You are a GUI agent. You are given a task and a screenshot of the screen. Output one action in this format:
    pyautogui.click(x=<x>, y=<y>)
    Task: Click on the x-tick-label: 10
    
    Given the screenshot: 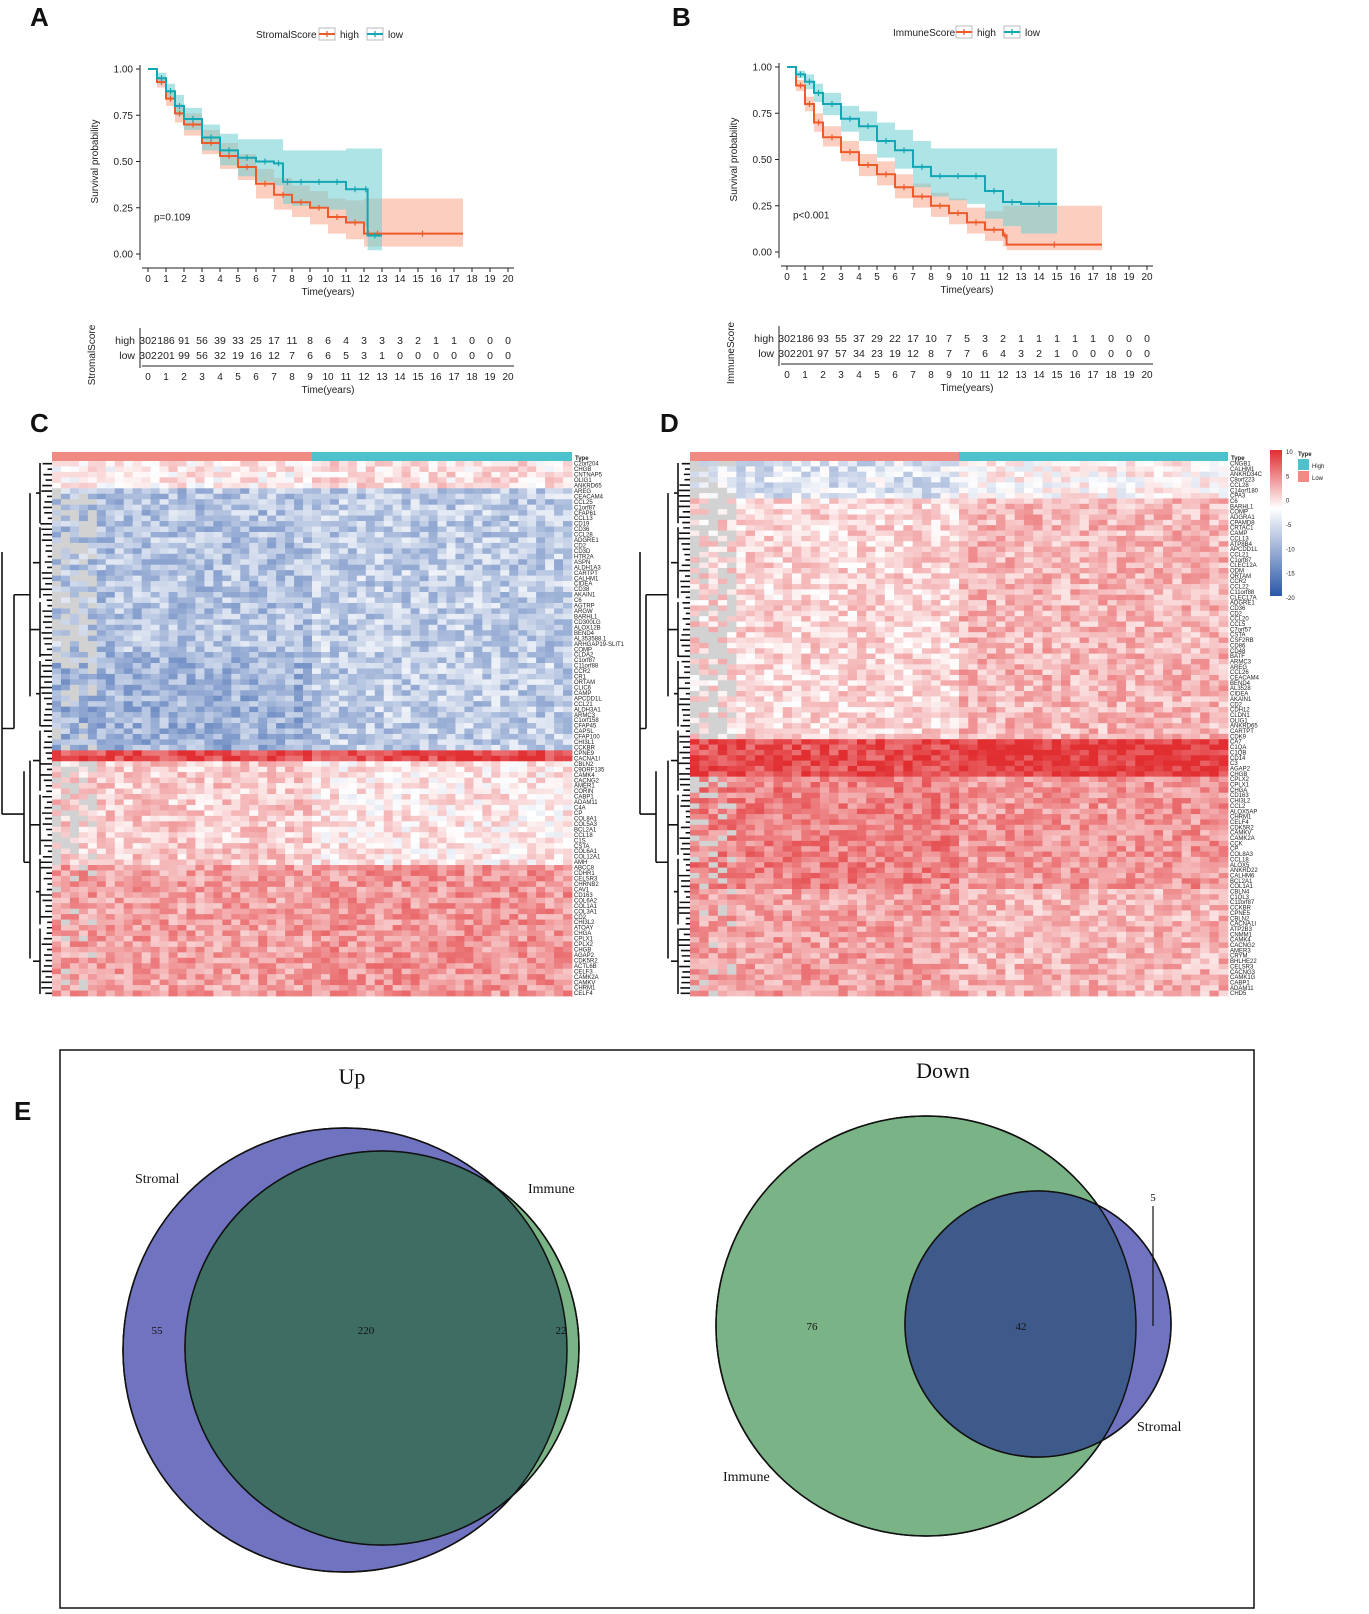 What is the action you would take?
    pyautogui.click(x=967, y=277)
    